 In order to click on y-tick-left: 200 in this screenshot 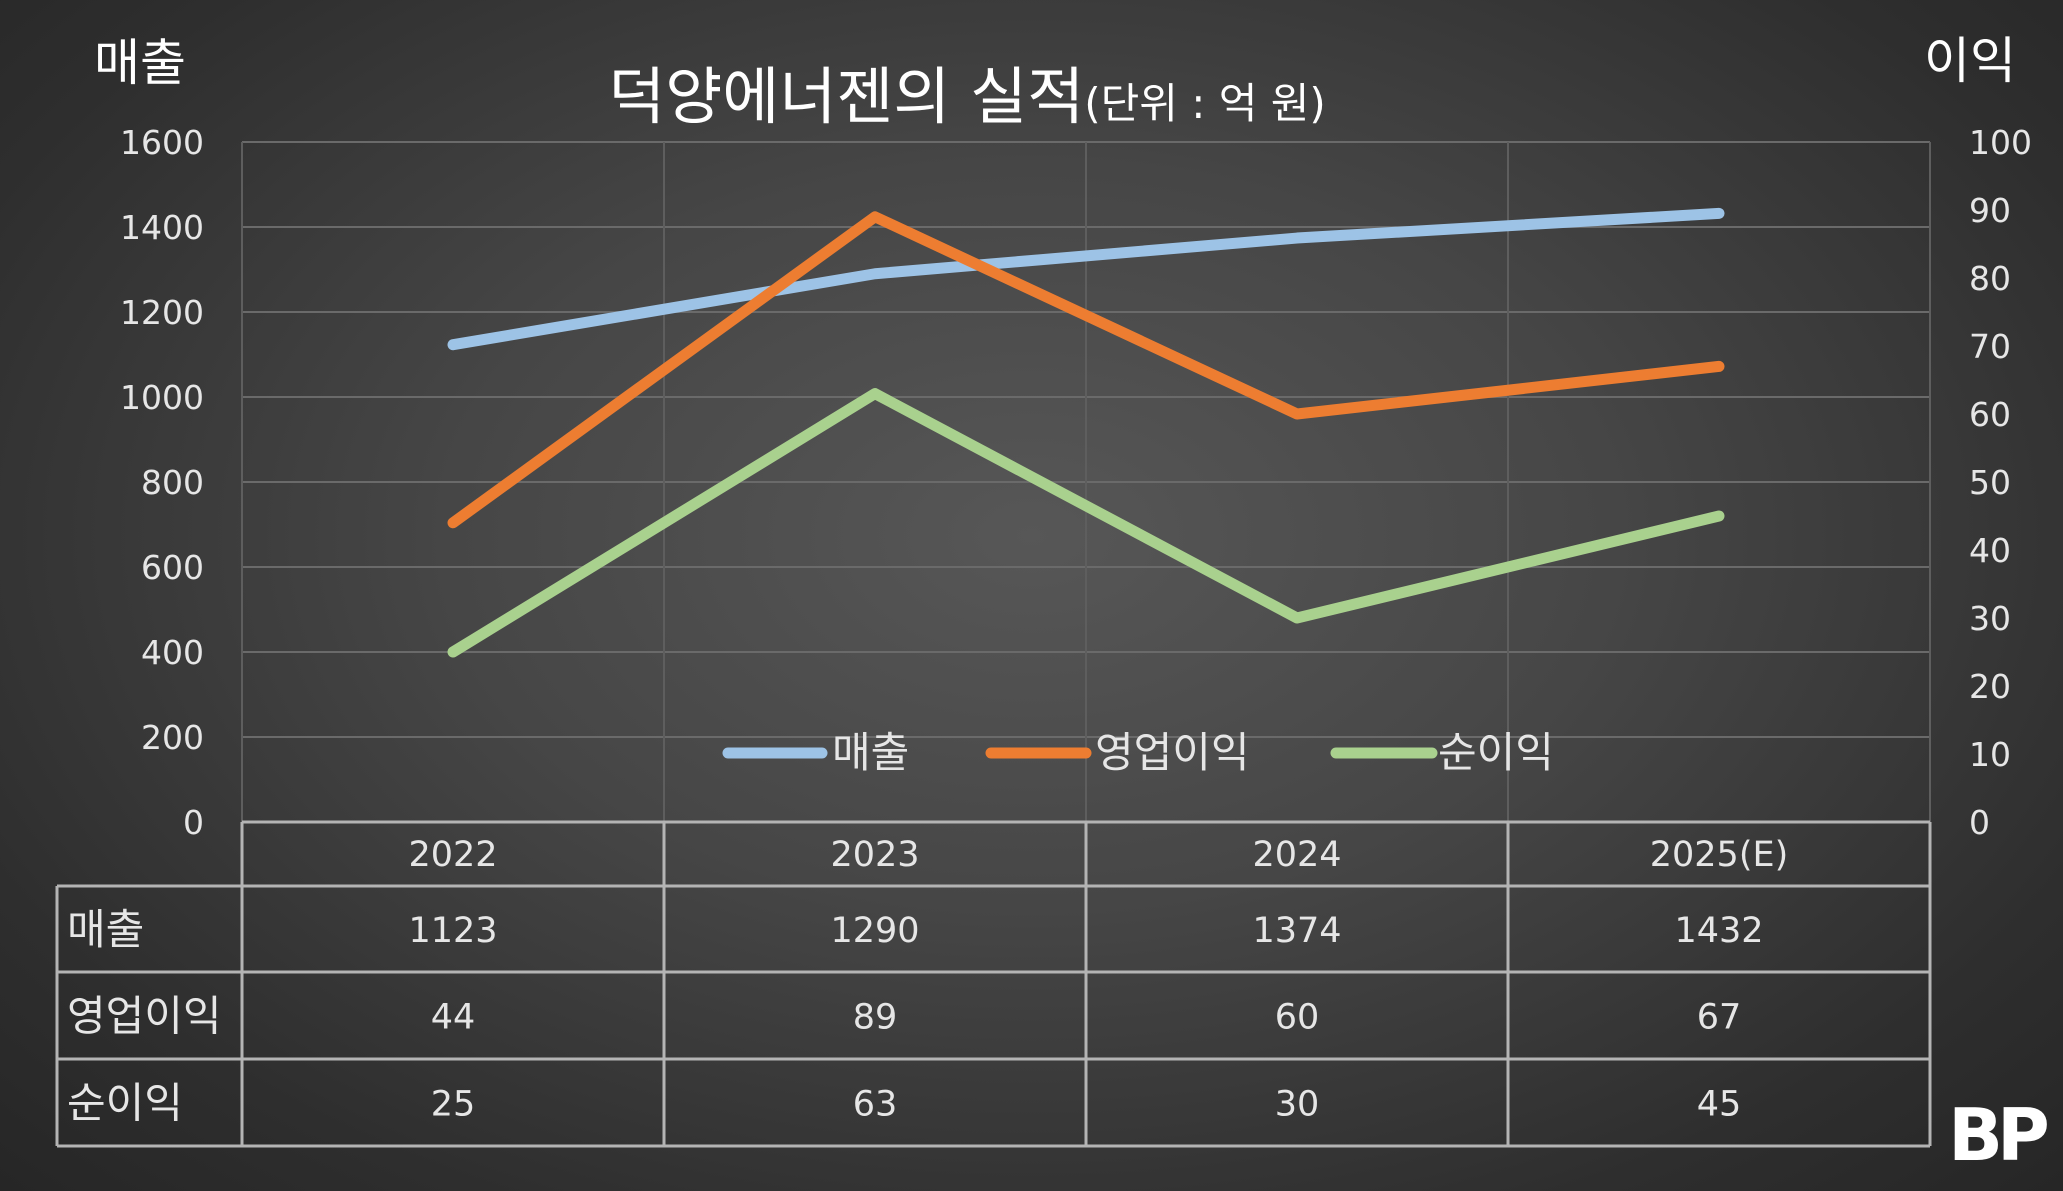, I will do `click(172, 737)`.